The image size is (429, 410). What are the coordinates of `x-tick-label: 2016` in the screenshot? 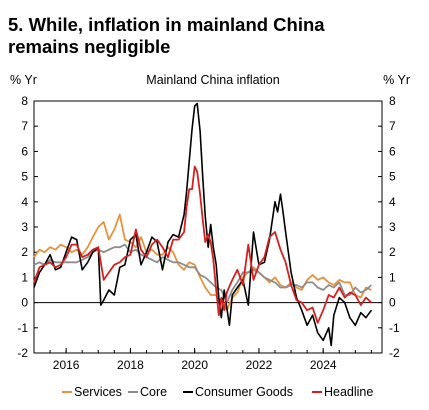 It's located at (66, 365).